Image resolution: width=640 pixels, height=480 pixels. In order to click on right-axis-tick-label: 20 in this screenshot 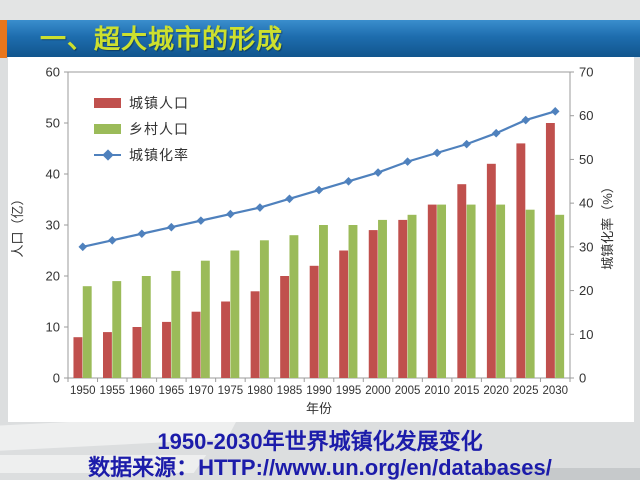, I will do `click(586, 290)`.